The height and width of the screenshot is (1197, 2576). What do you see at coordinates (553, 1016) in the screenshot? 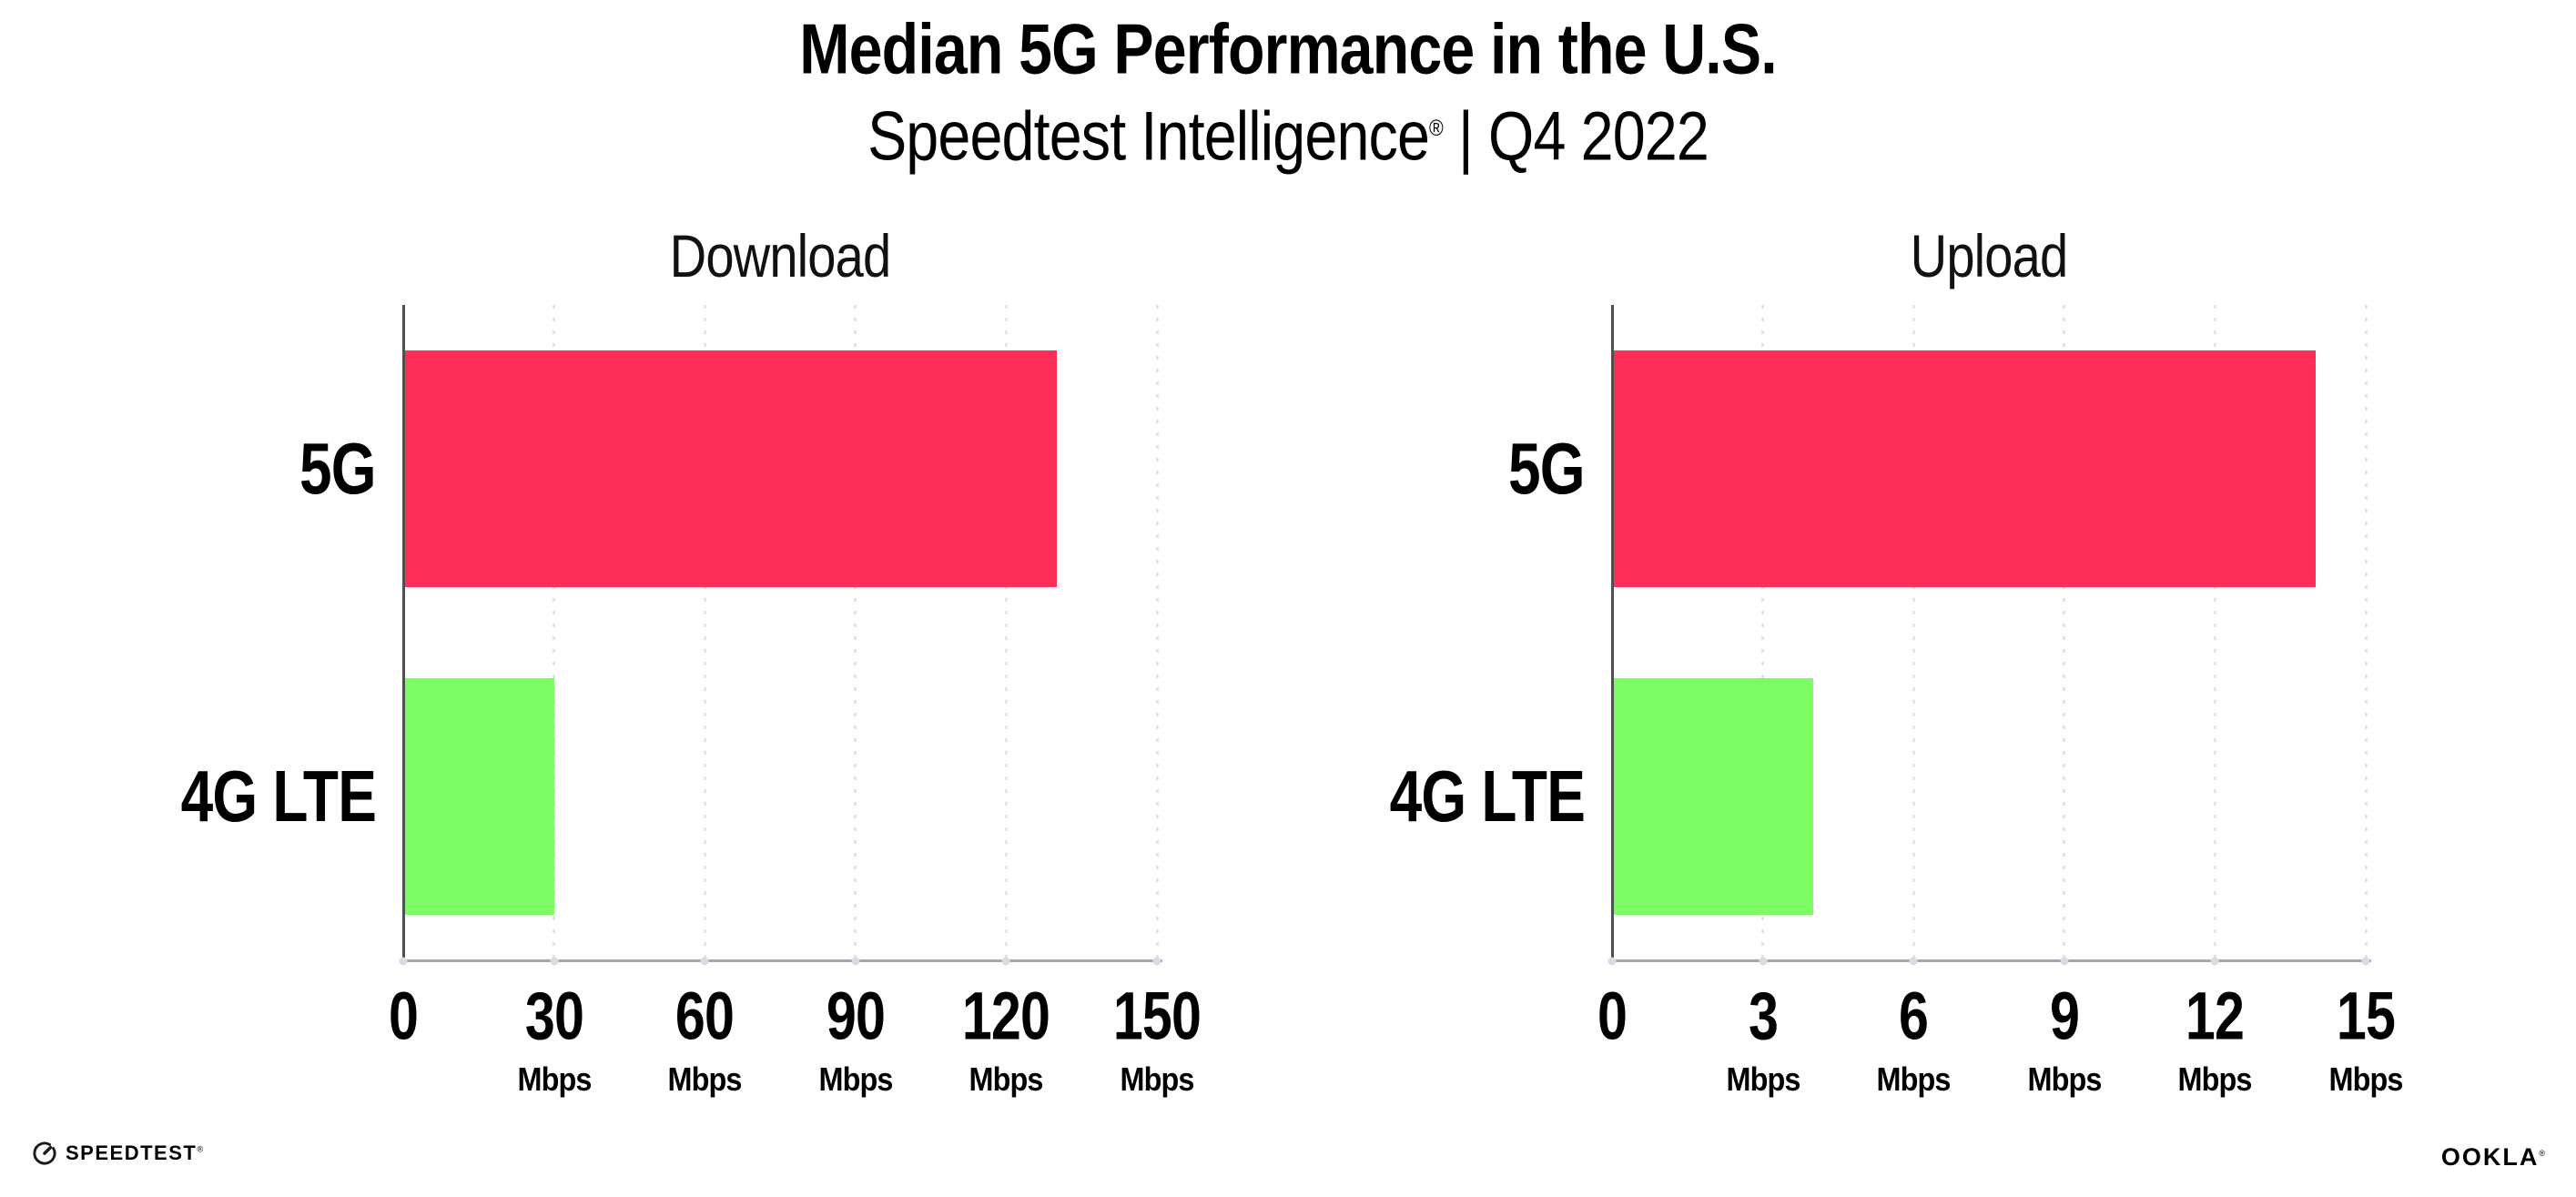
I see `x-tick-label: 30` at bounding box center [553, 1016].